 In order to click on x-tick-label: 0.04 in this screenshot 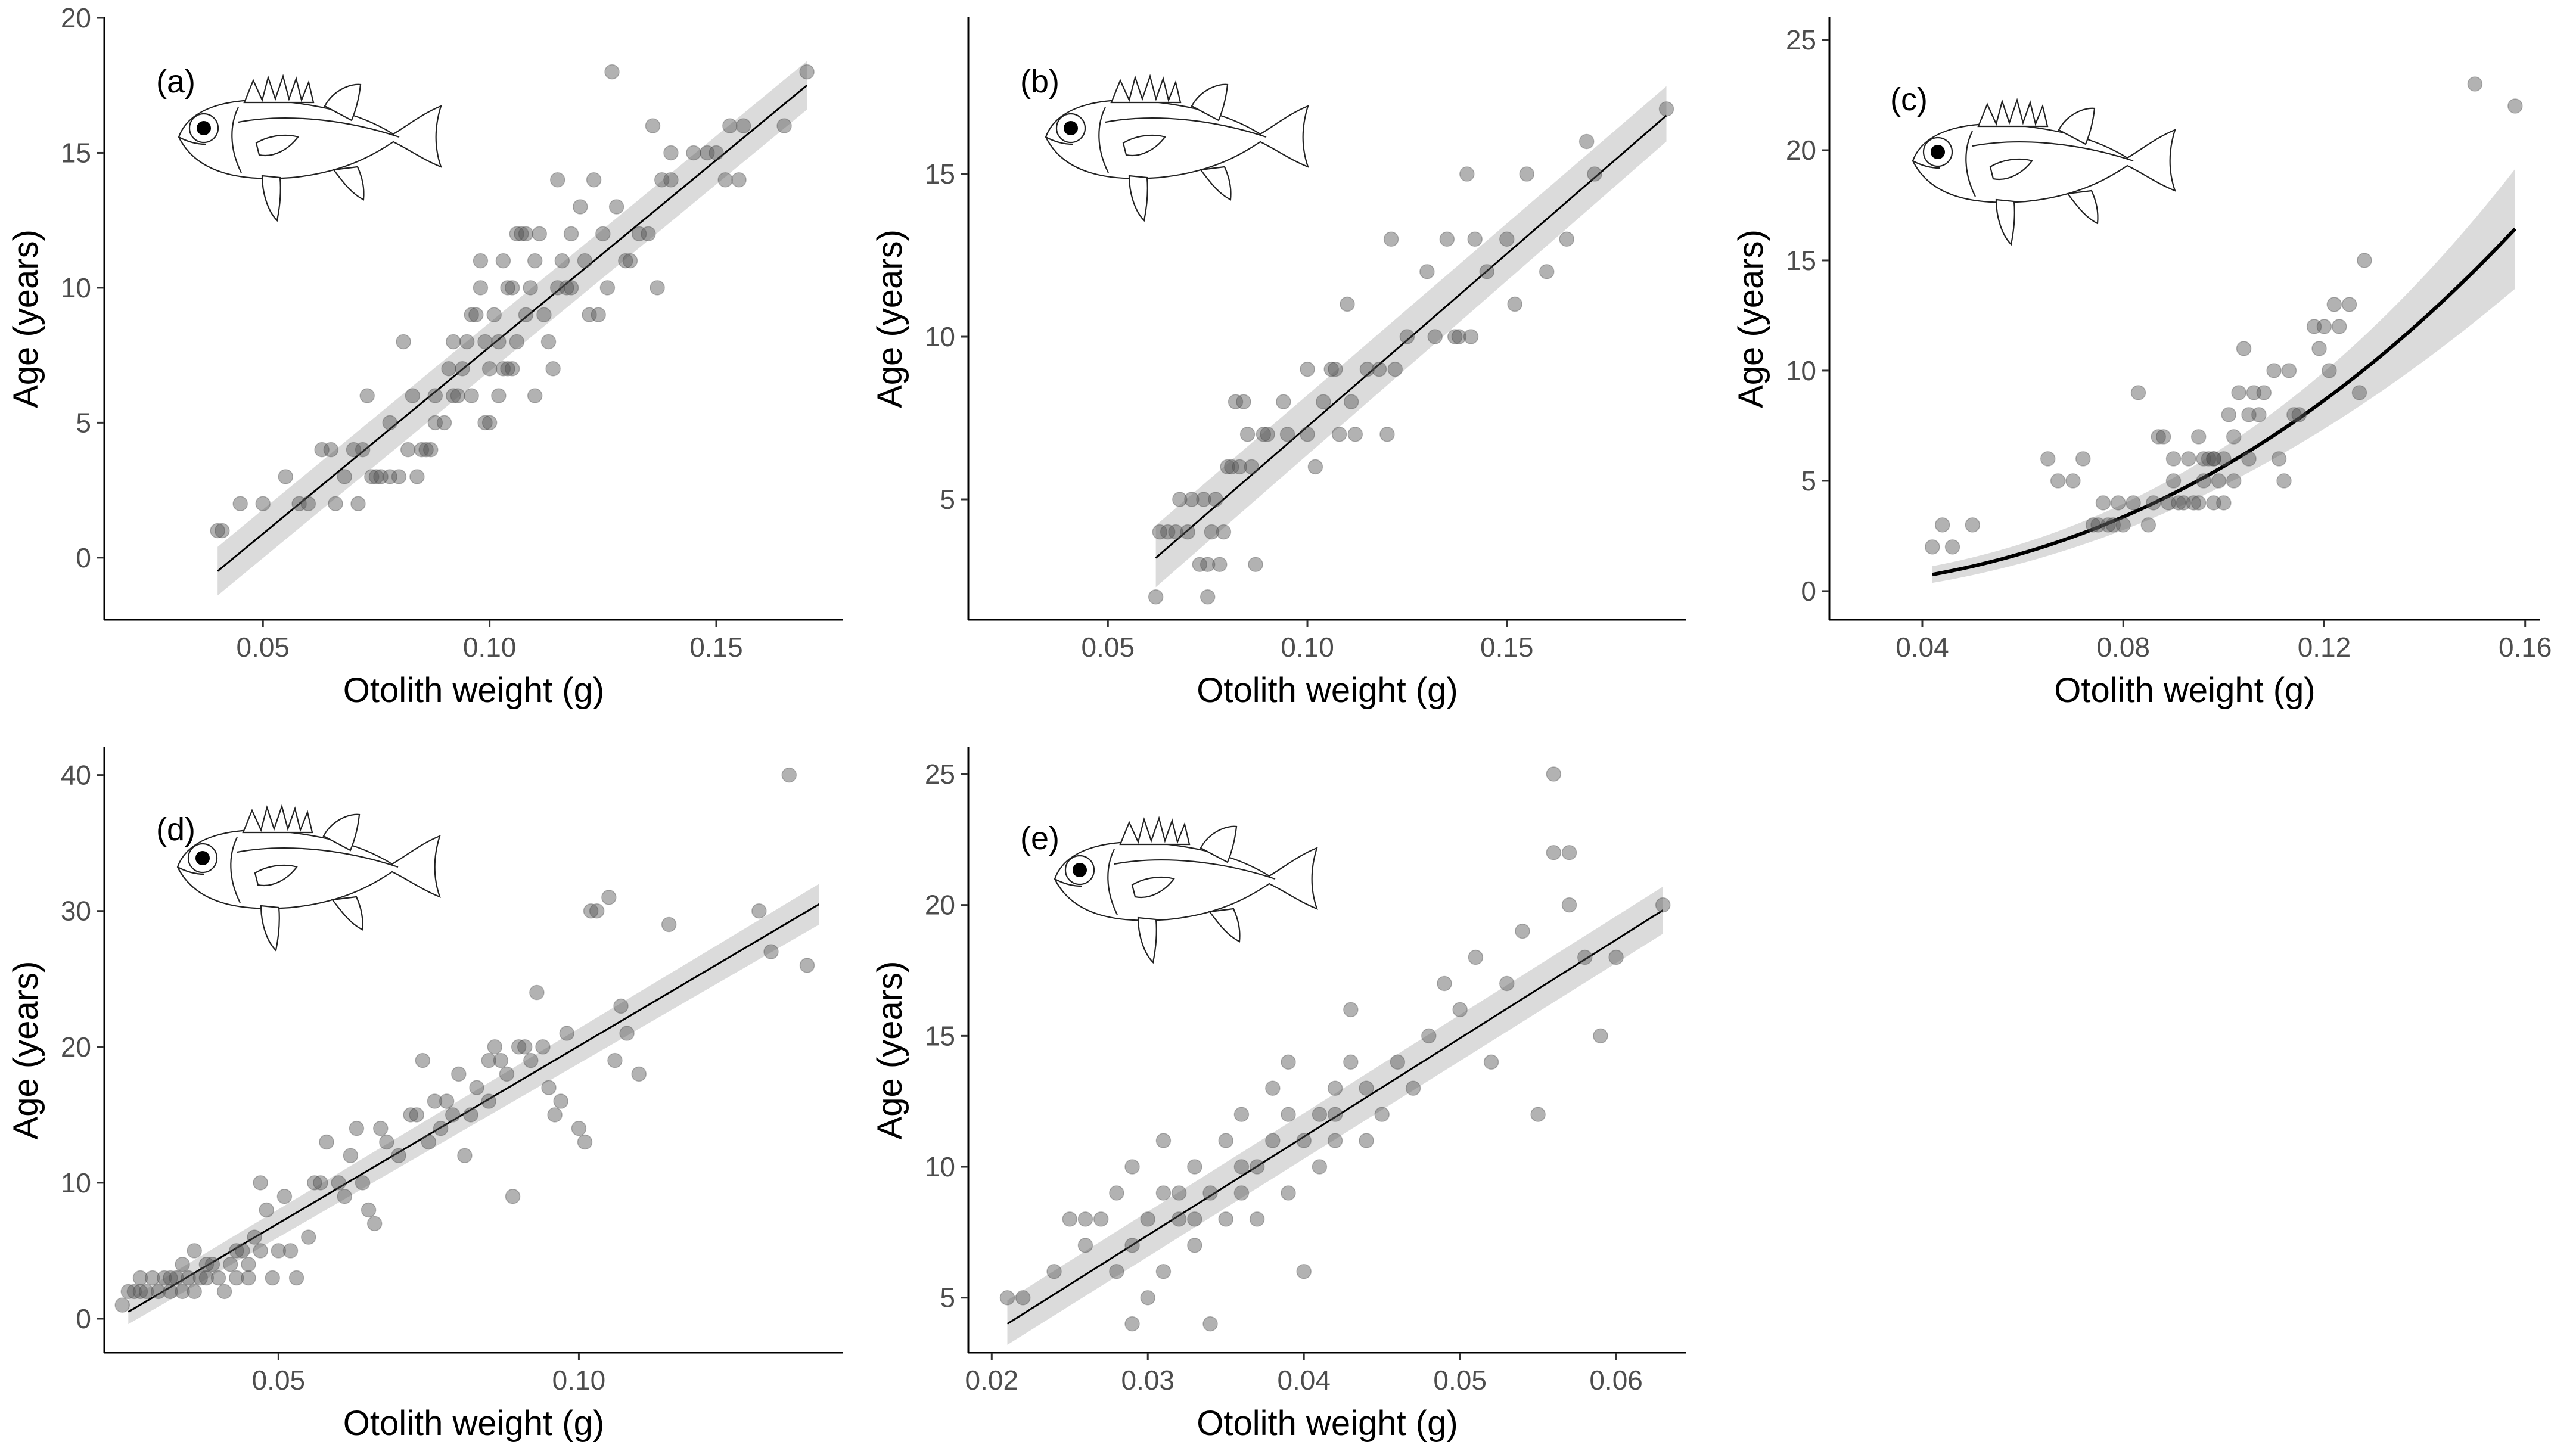, I will do `click(1922, 648)`.